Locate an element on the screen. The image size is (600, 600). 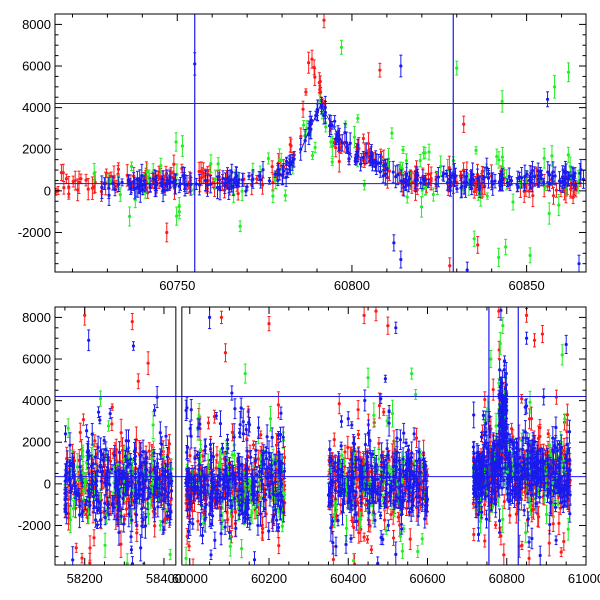
x-tick-label: 60200 is located at coordinates (269, 578).